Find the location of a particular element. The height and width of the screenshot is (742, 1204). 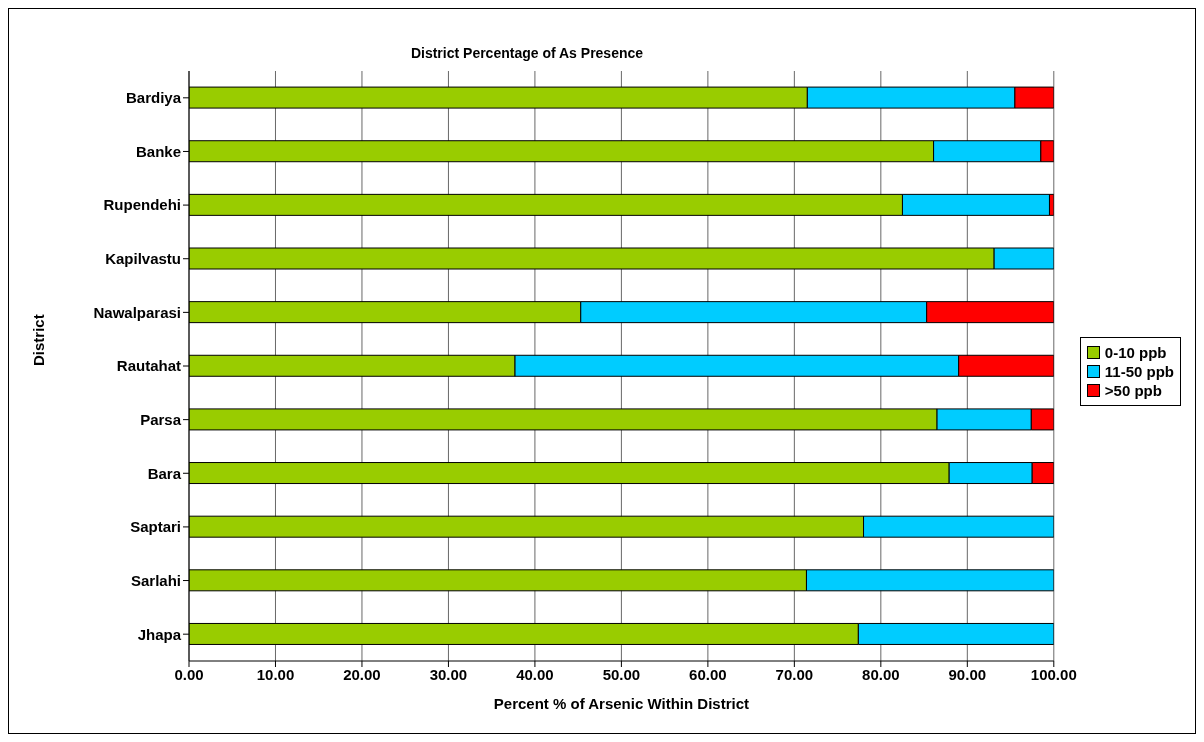

x-tick-label: 0.00 is located at coordinates (189, 674).